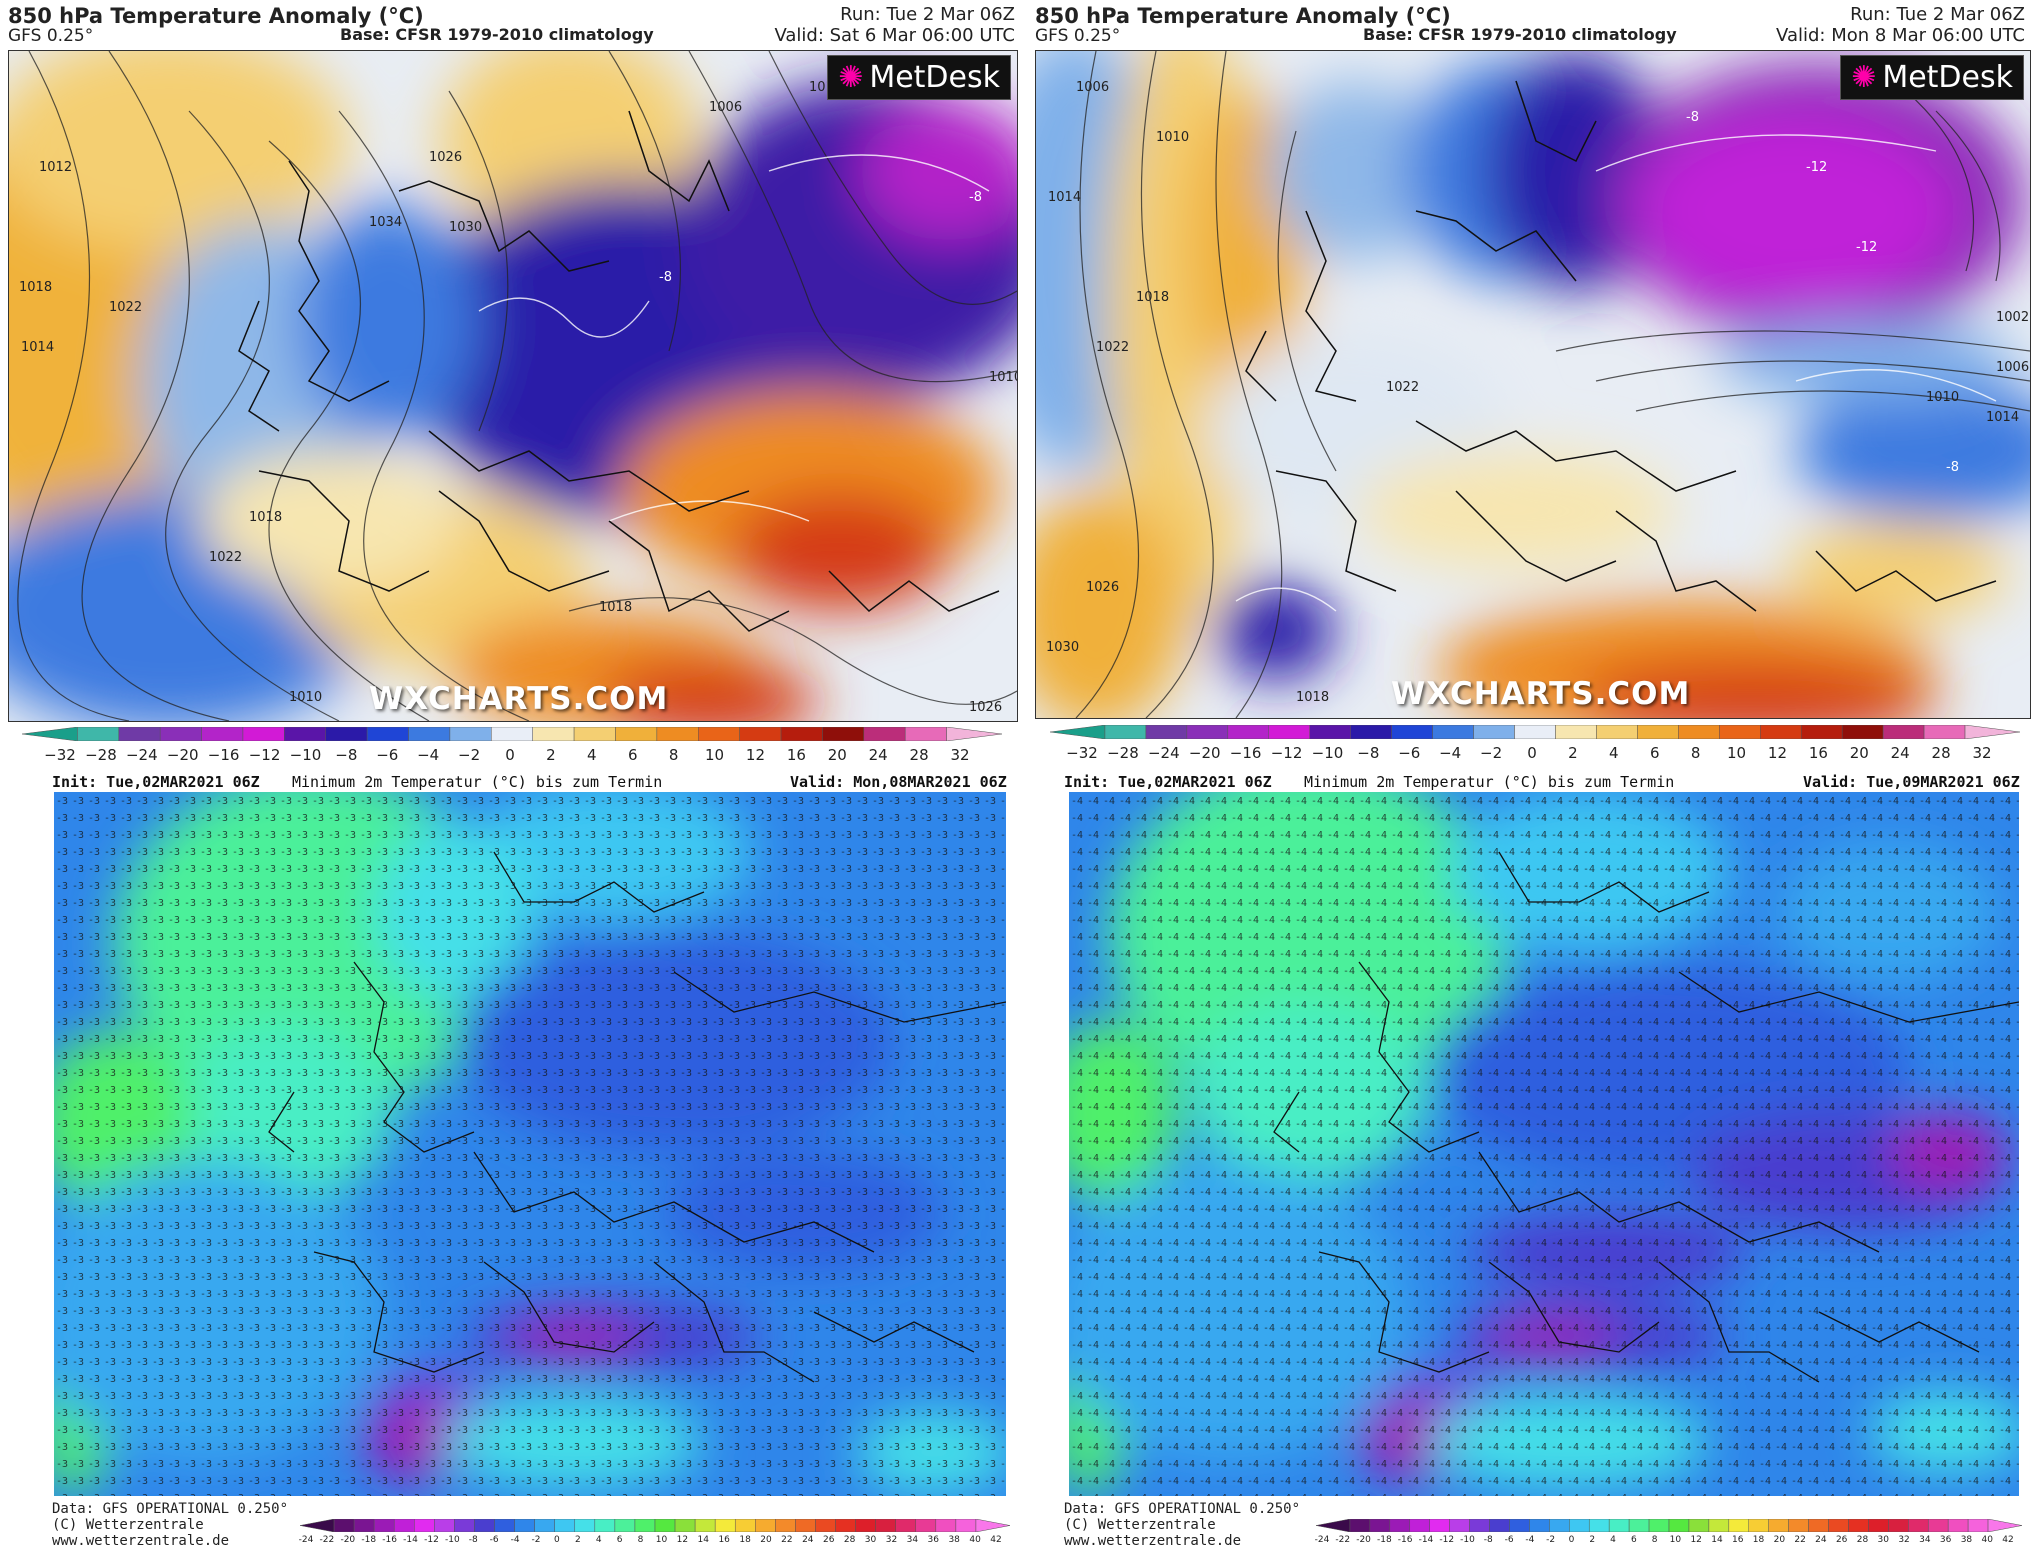 The height and width of the screenshot is (1552, 2034). Describe the element at coordinates (1758, 1540) in the screenshot. I see `scale-tick-label: 18` at that location.